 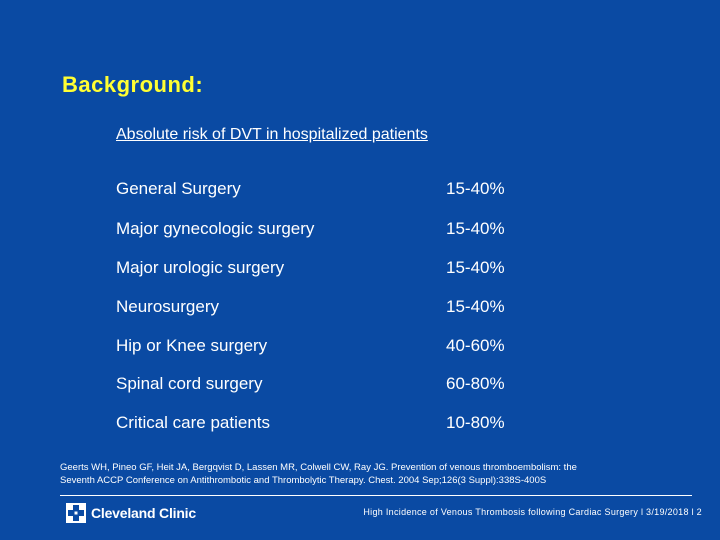 What do you see at coordinates (326, 348) in the screenshot?
I see `risk-row: Hip or Knee surgery 40-60%` at bounding box center [326, 348].